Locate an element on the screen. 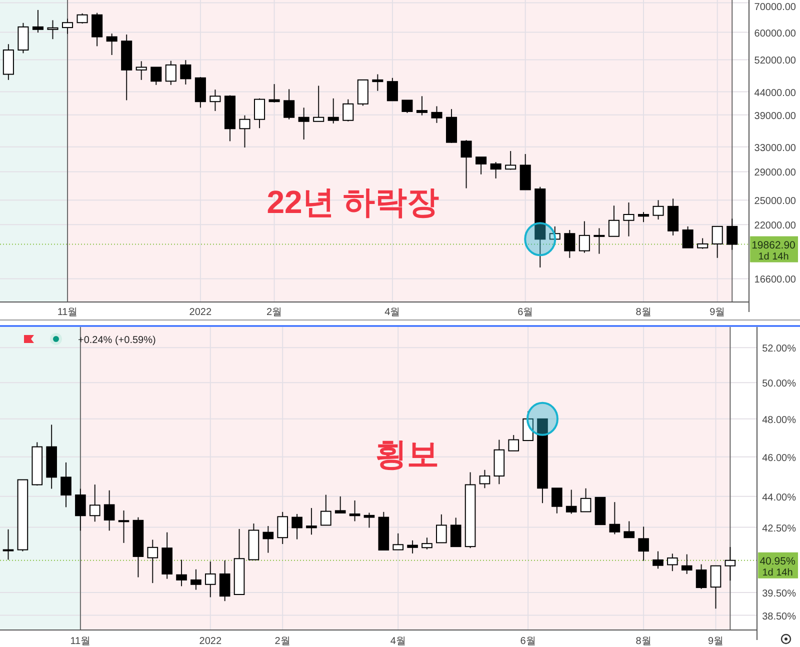 The image size is (800, 647). y-tick-label: 52.00% is located at coordinates (779, 349).